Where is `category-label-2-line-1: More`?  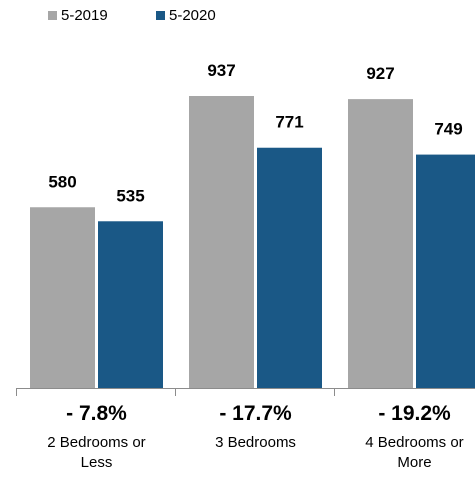 category-label-2-line-1: More is located at coordinates (414, 462).